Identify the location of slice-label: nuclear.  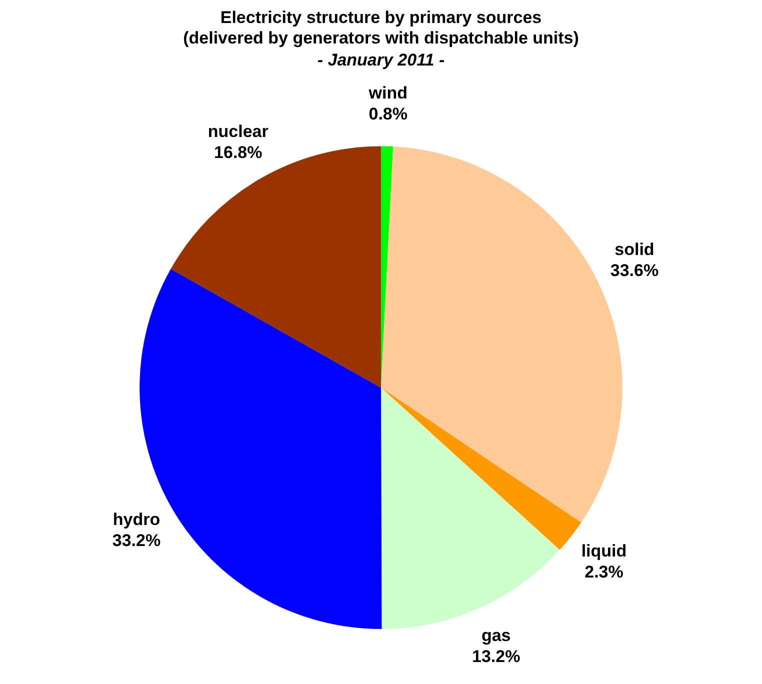
(238, 132).